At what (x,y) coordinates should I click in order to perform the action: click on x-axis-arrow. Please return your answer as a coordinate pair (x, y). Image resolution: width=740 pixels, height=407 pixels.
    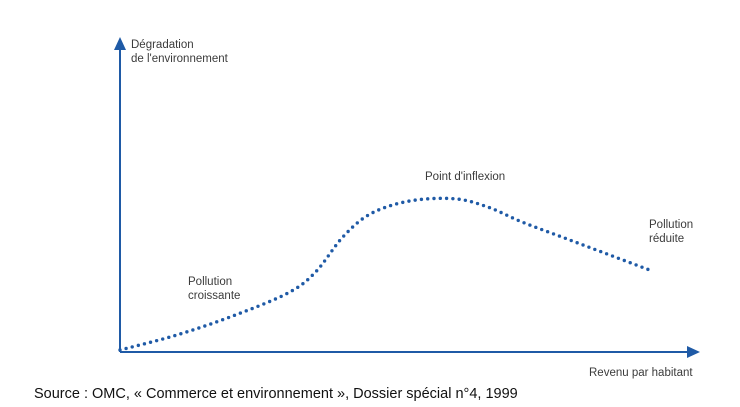
    Looking at the image, I should click on (693, 352).